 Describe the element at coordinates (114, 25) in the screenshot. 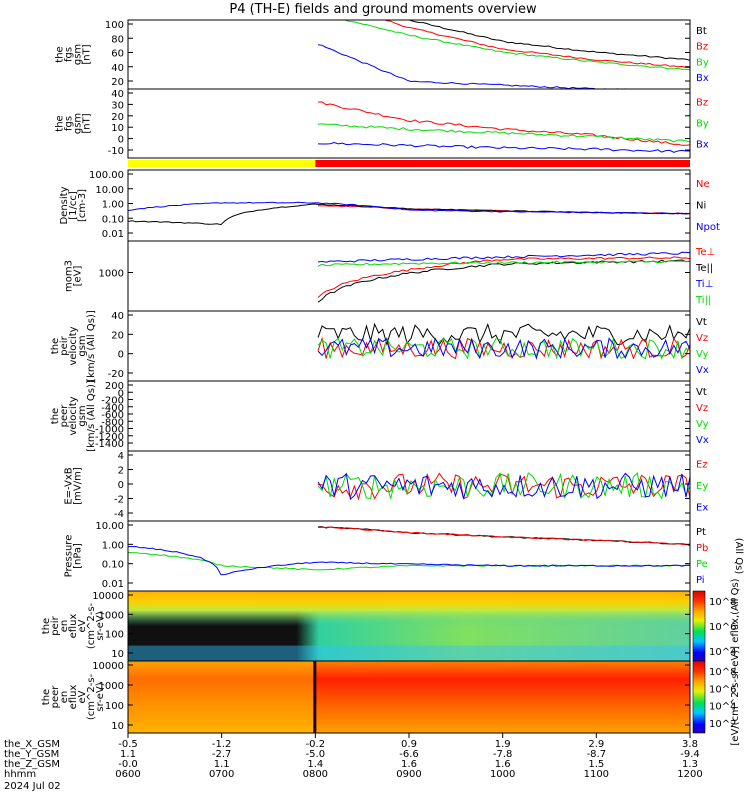

I see `y-tick-label: 100` at that location.